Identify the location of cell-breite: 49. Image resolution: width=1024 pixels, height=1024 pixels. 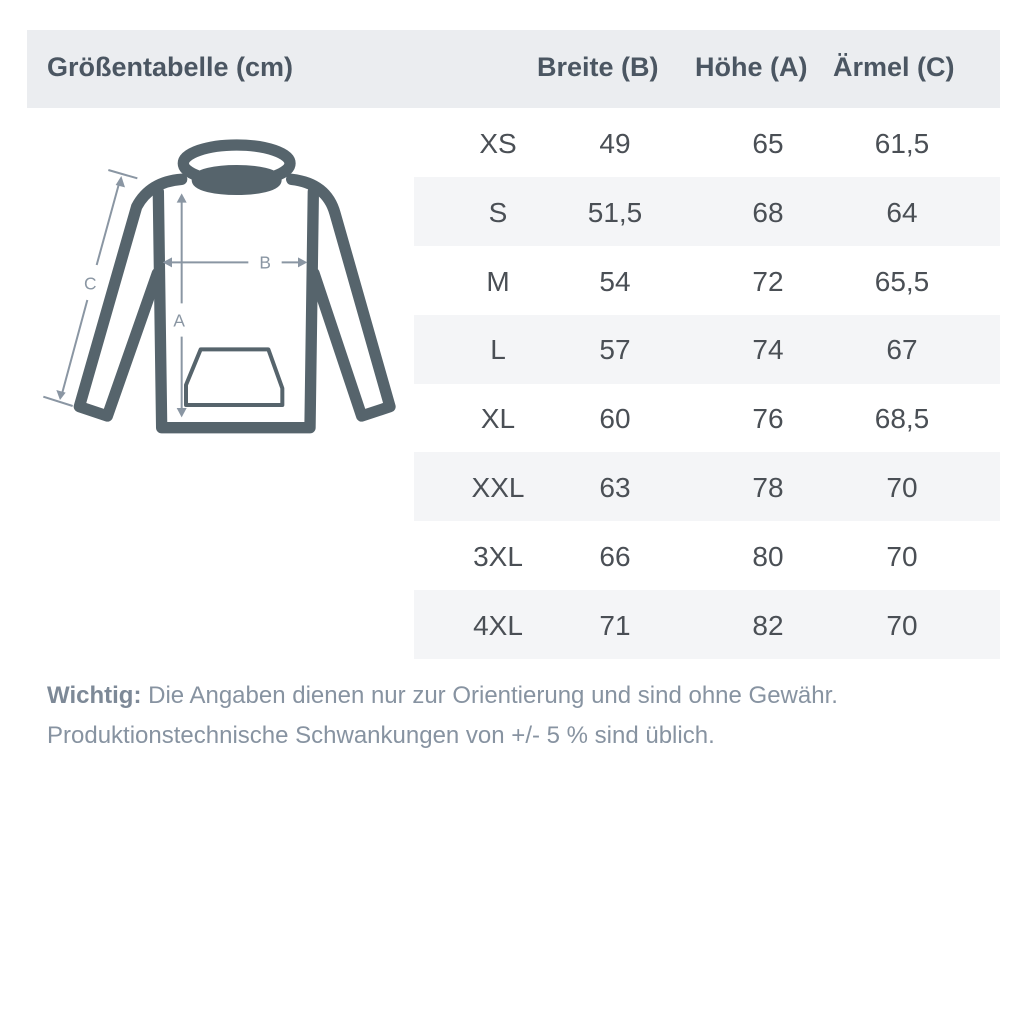
(615, 143).